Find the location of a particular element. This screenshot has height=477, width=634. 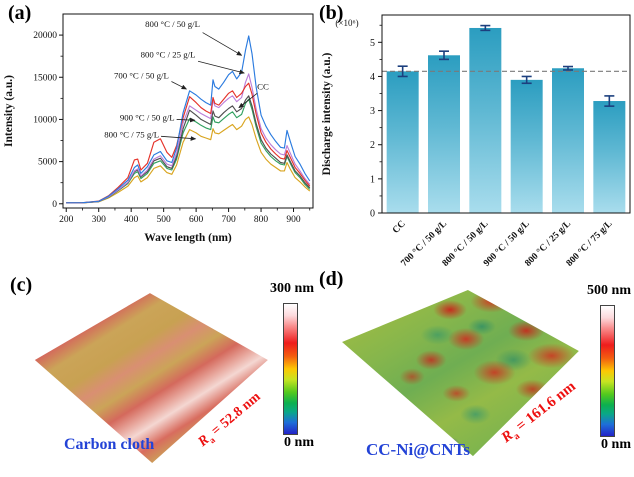

panel-b-letter: (b) is located at coordinates (331, 13).